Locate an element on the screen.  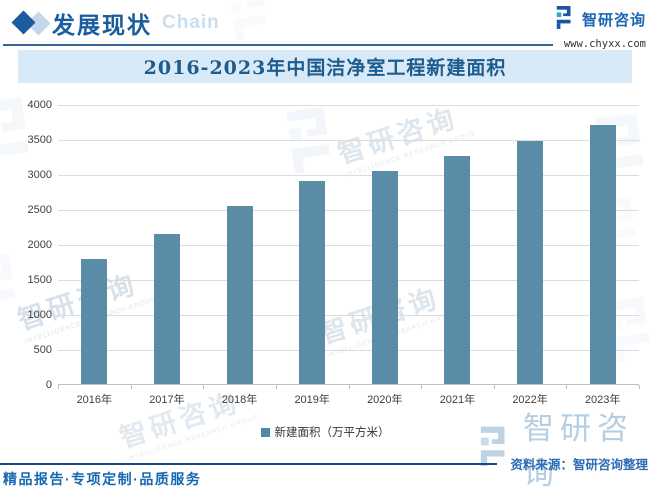
y-tick-label: 1000 is located at coordinates (39, 315).